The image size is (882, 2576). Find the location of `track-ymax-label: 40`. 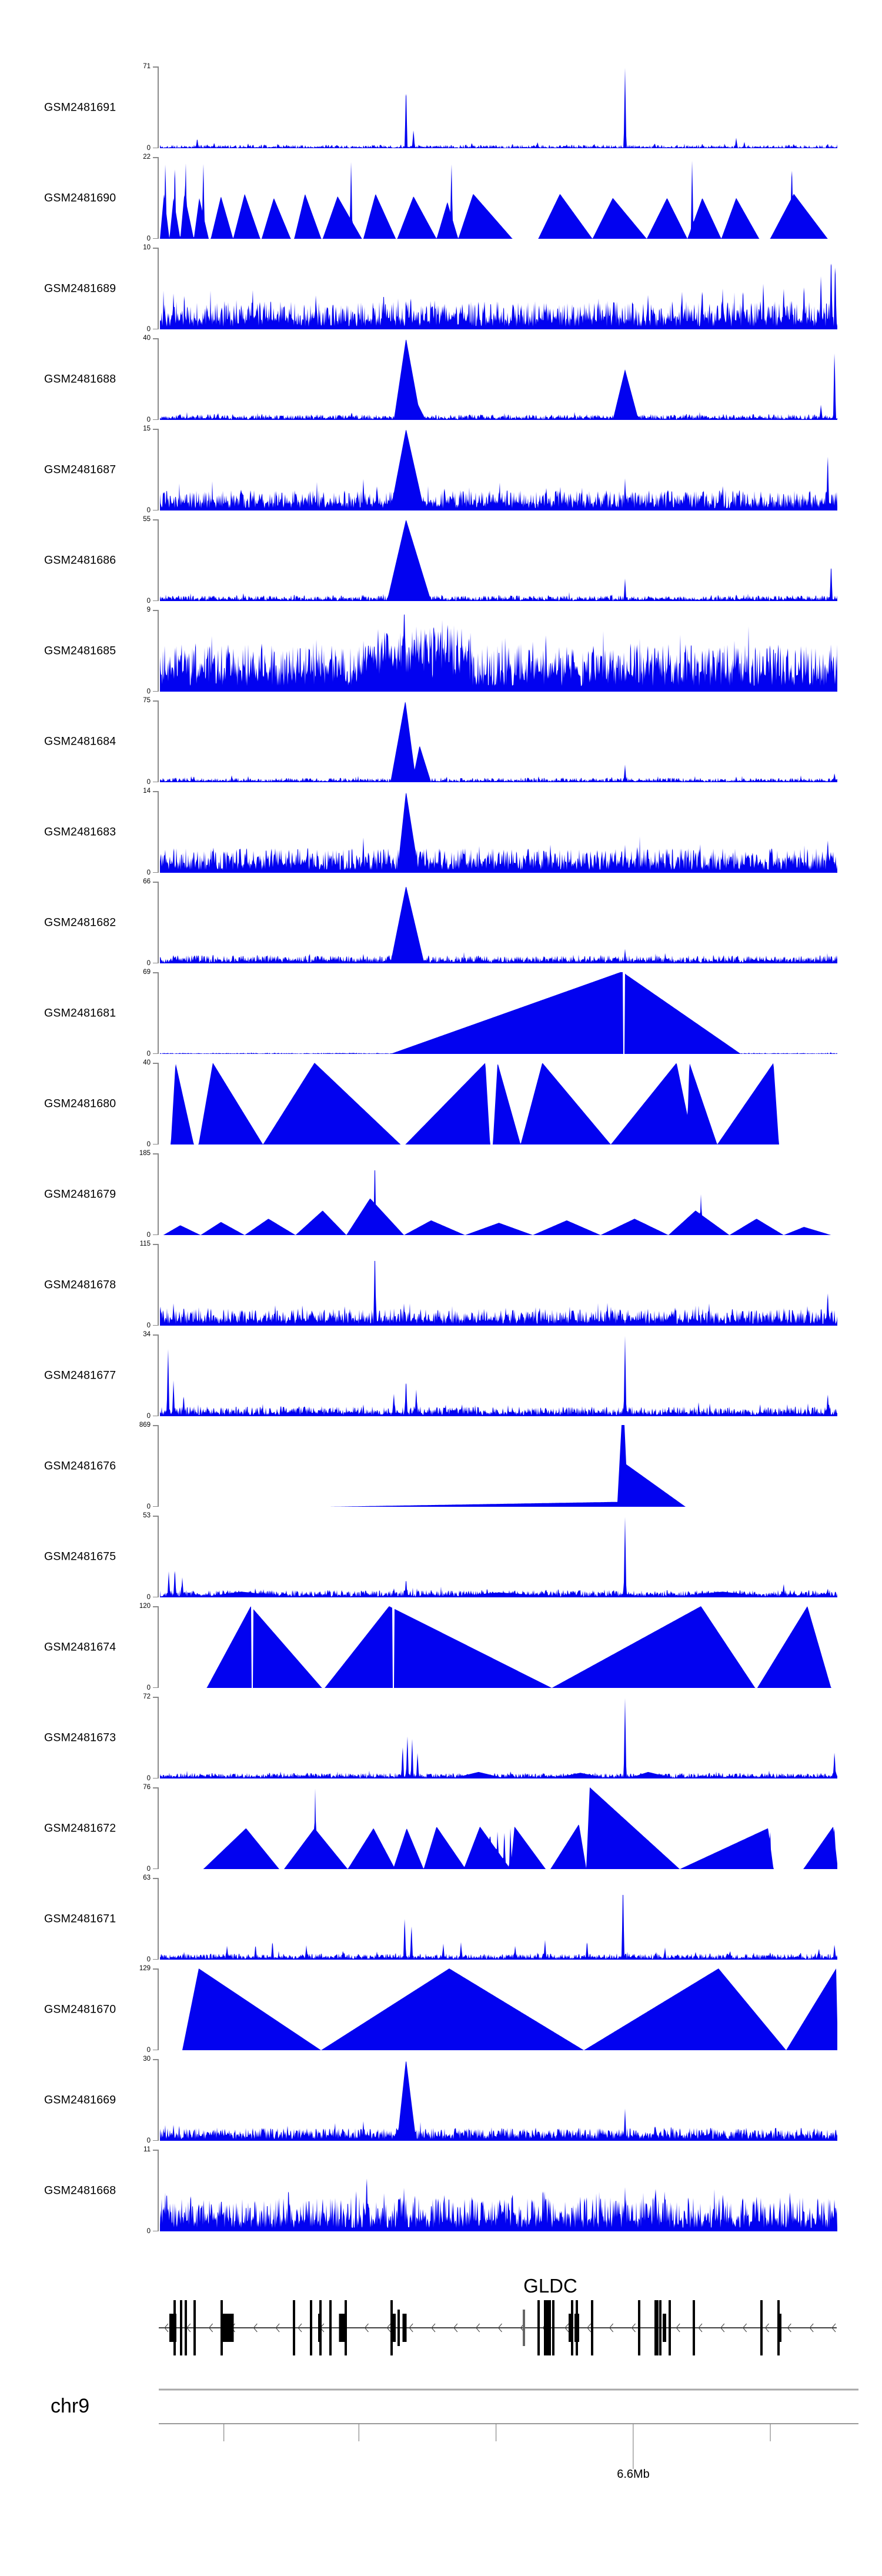

track-ymax-label: 40 is located at coordinates (147, 1062).